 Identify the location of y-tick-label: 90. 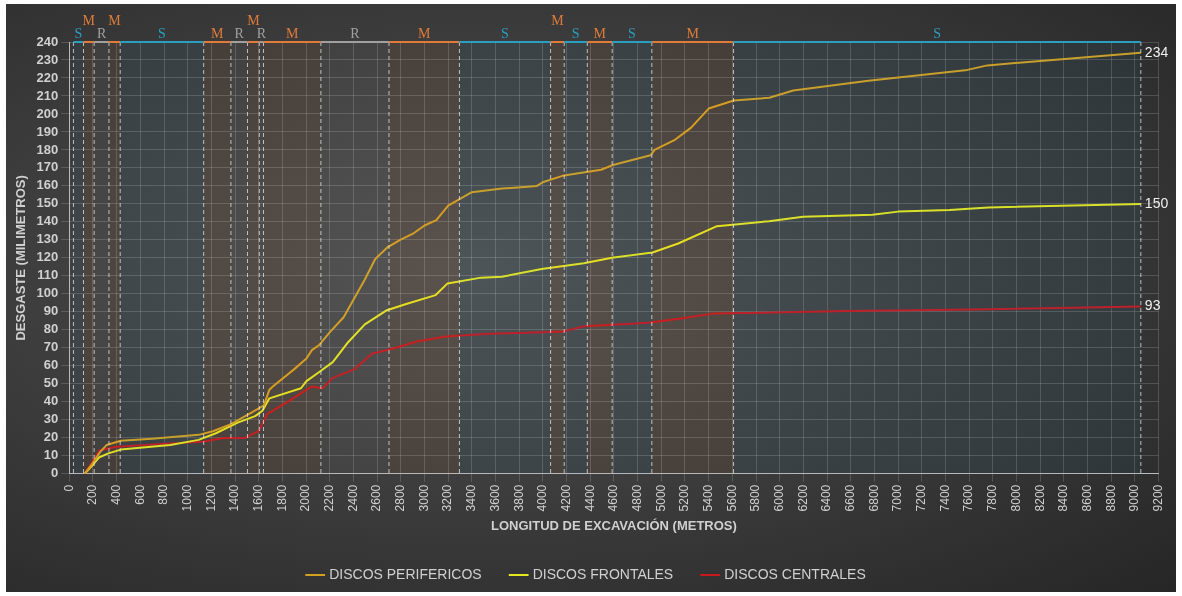
(51, 311).